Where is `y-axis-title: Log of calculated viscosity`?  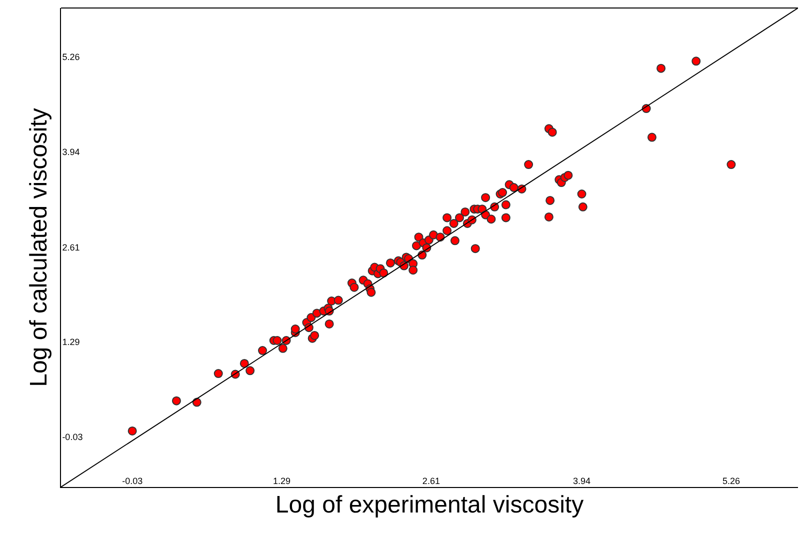
y-axis-title: Log of calculated viscosity is located at coordinates (38, 247).